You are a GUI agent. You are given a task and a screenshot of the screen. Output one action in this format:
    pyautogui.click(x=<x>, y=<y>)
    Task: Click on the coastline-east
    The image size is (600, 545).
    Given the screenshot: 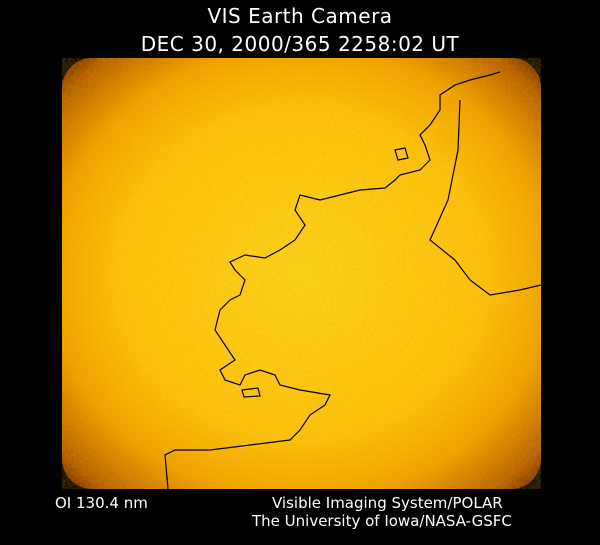 What is the action you would take?
    pyautogui.click(x=485, y=197)
    